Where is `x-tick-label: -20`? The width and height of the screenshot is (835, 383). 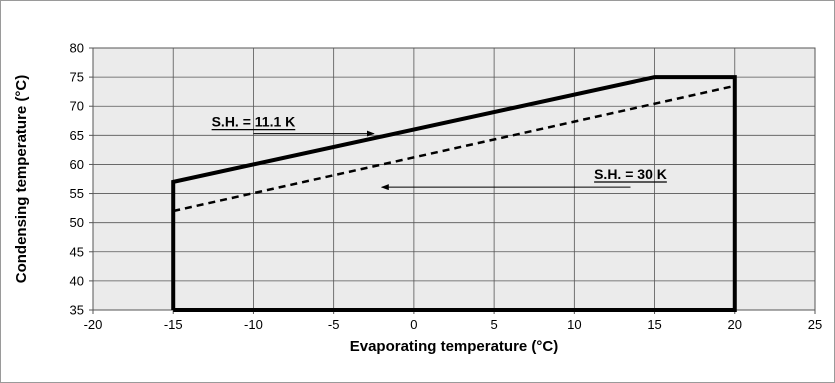
x-tick-label: -20 is located at coordinates (93, 324).